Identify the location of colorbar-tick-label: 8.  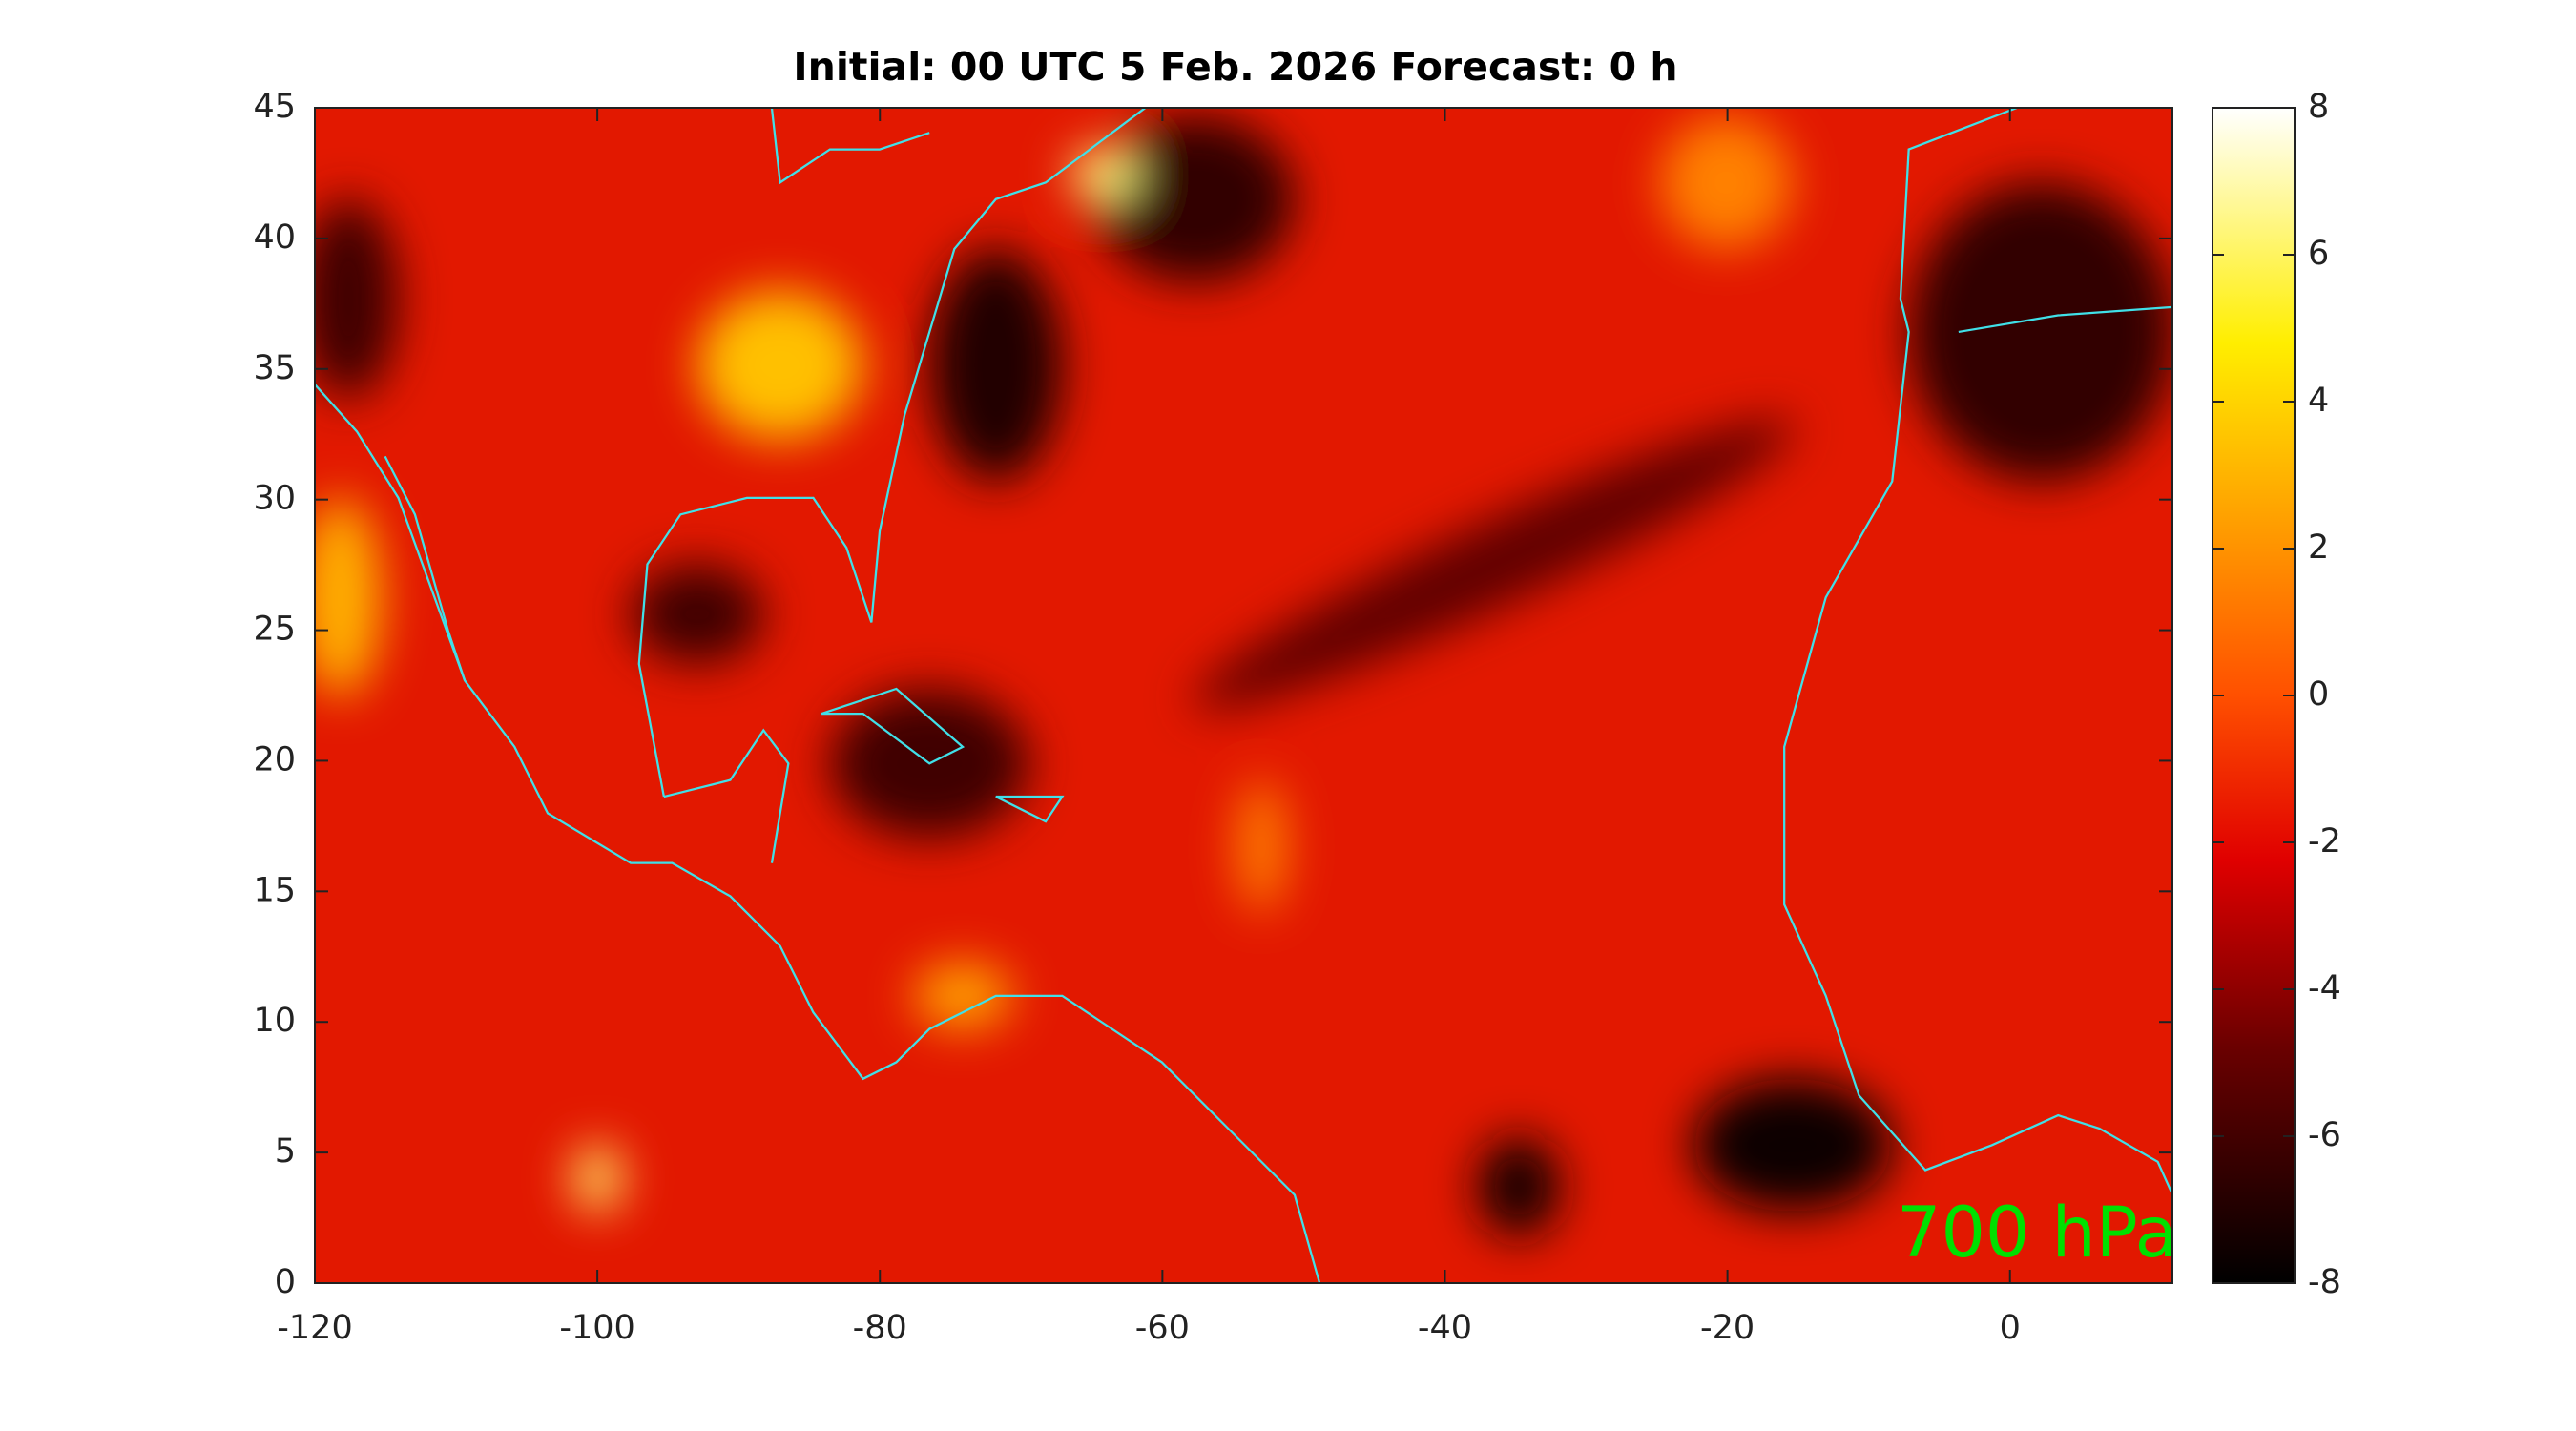
(2318, 107).